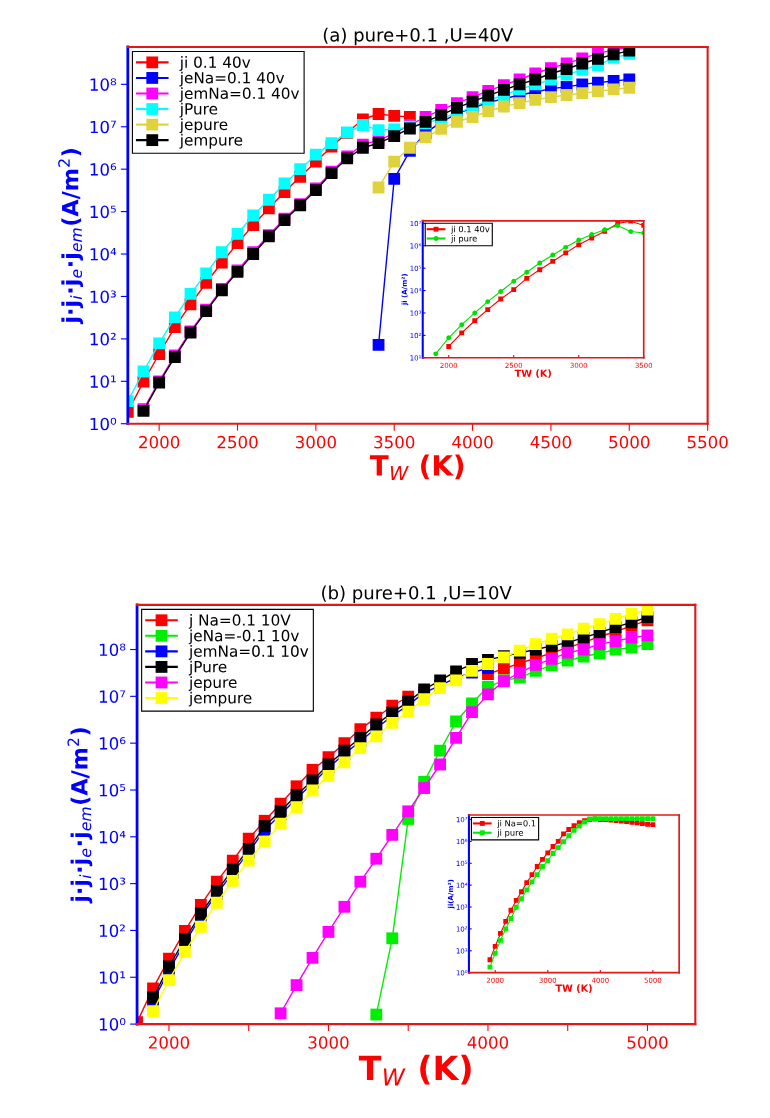  I want to click on legend-label: jeNa=0.1 40v, so click(232, 79).